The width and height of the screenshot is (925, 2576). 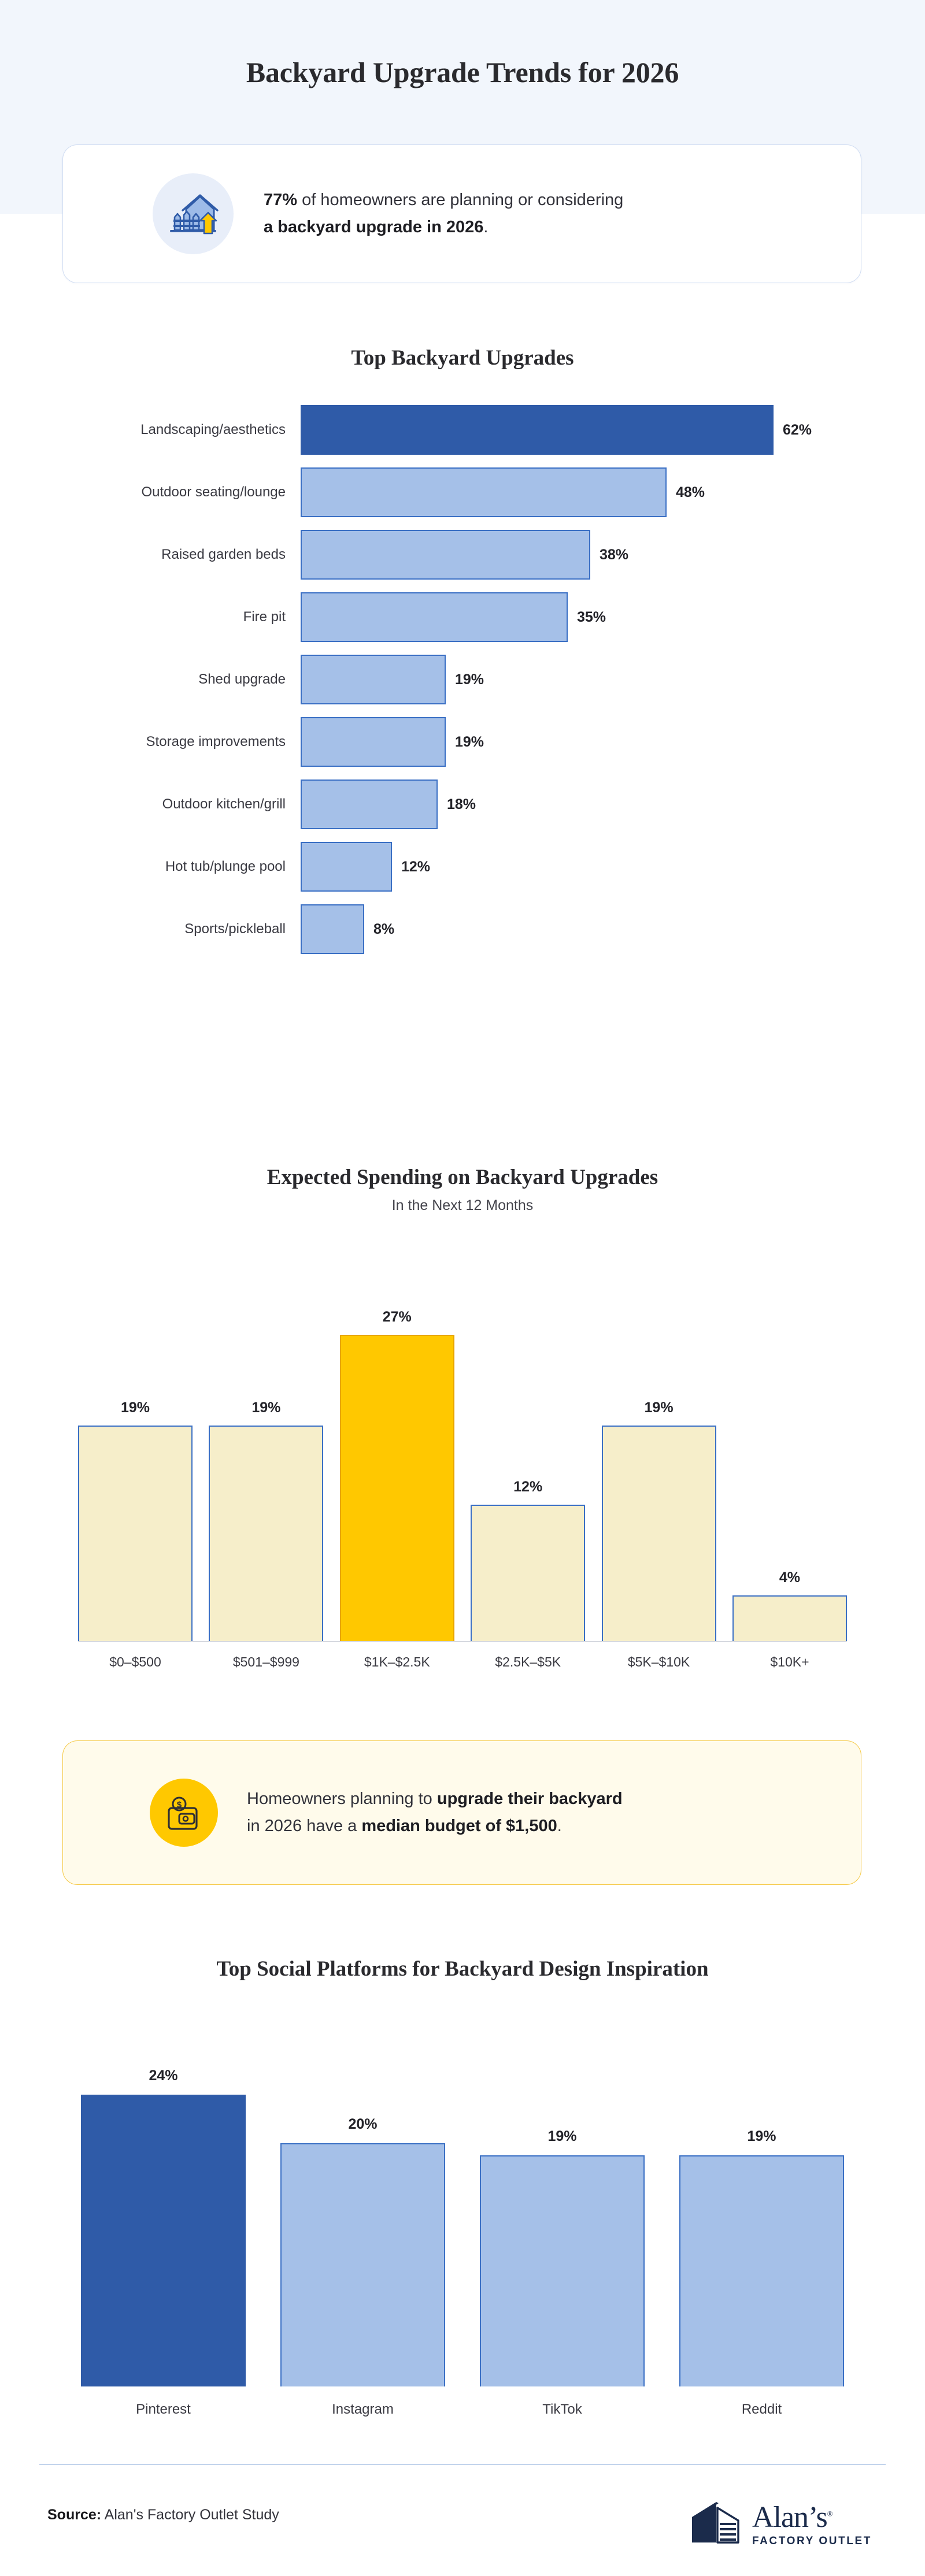 I want to click on callout-line2-lead: in 2026 have a, so click(x=304, y=1826).